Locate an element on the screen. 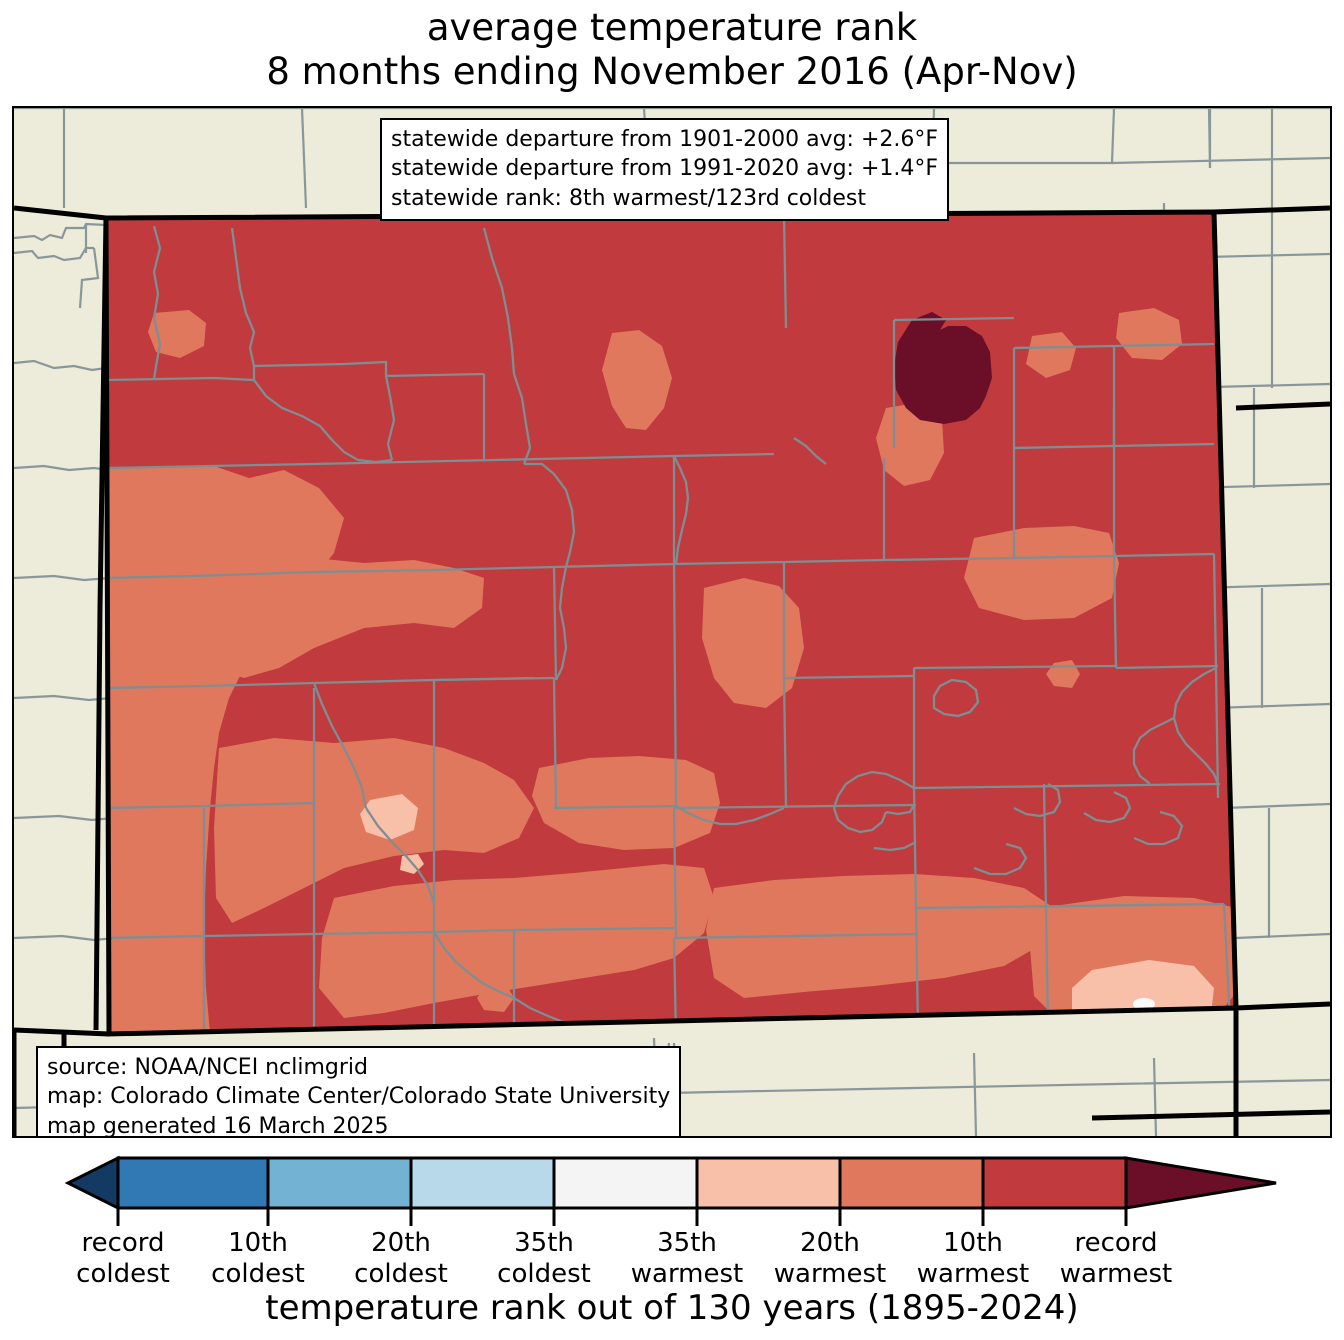  title-line-1: average temperature rank is located at coordinates (672, 27).